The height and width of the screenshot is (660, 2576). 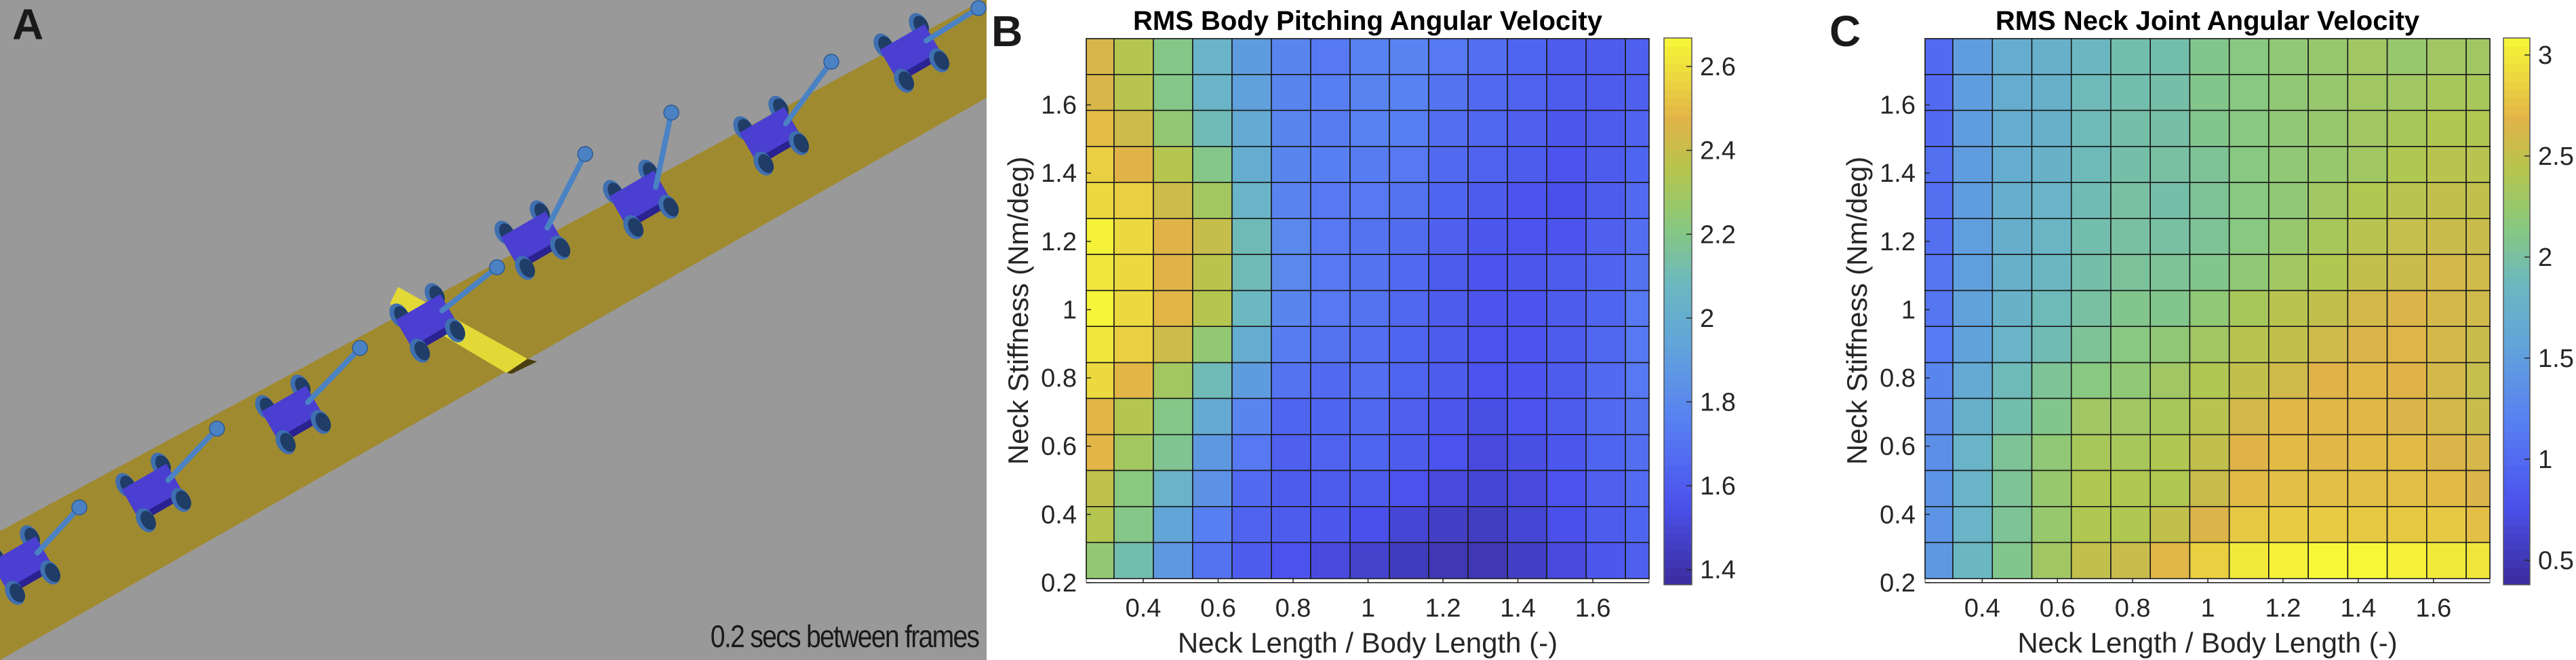 I want to click on x-tick-label: 1.2, so click(x=2283, y=608).